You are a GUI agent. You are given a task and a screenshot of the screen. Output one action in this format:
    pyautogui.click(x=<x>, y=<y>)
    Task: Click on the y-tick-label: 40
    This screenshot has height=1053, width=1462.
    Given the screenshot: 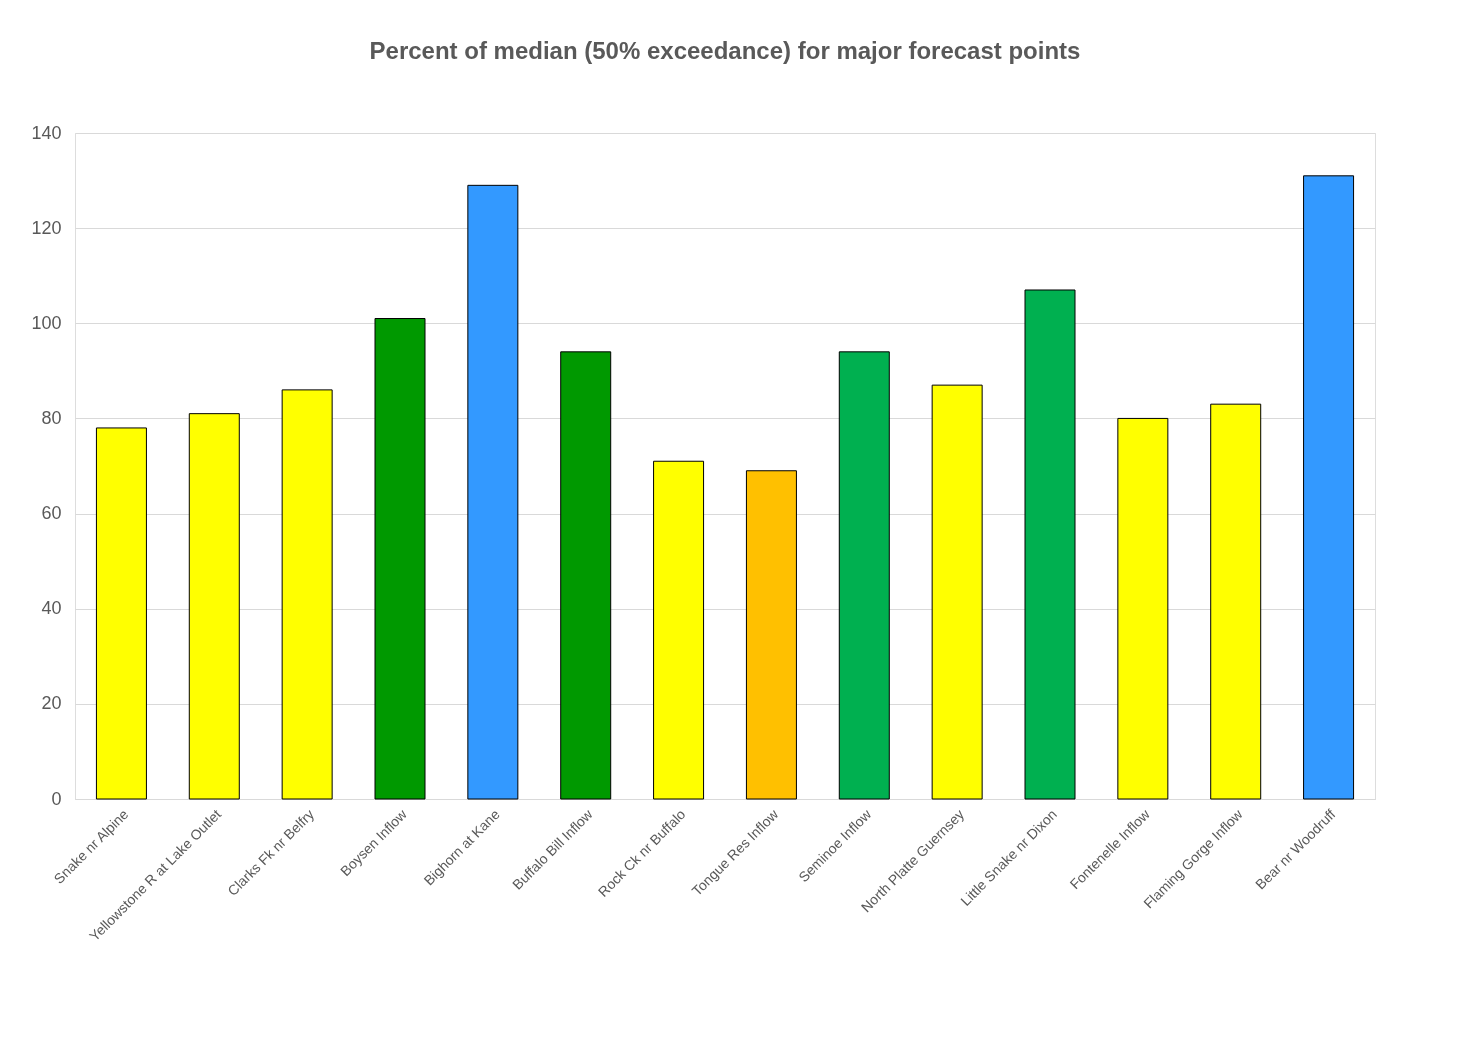 What is the action you would take?
    pyautogui.click(x=51, y=608)
    